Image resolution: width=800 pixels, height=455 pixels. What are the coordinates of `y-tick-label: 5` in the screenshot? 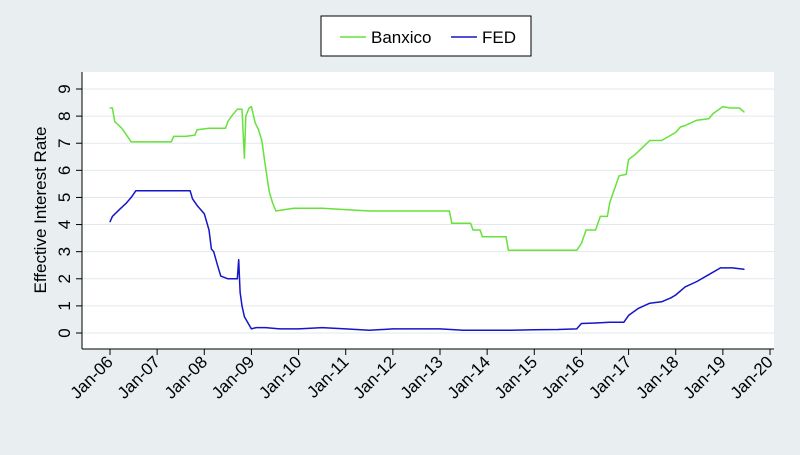 It's located at (64, 197).